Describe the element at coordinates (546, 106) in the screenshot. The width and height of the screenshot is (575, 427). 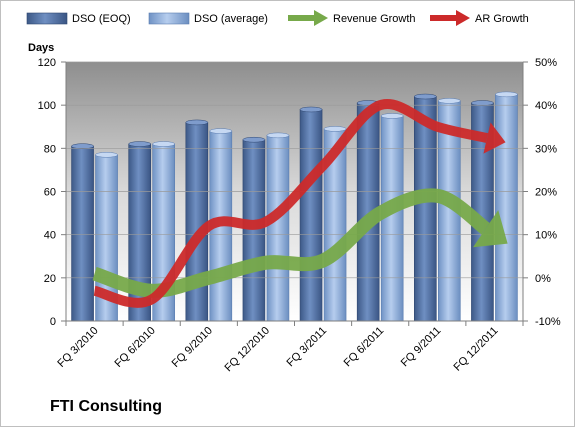
I see `right-tick-label: 40%` at that location.